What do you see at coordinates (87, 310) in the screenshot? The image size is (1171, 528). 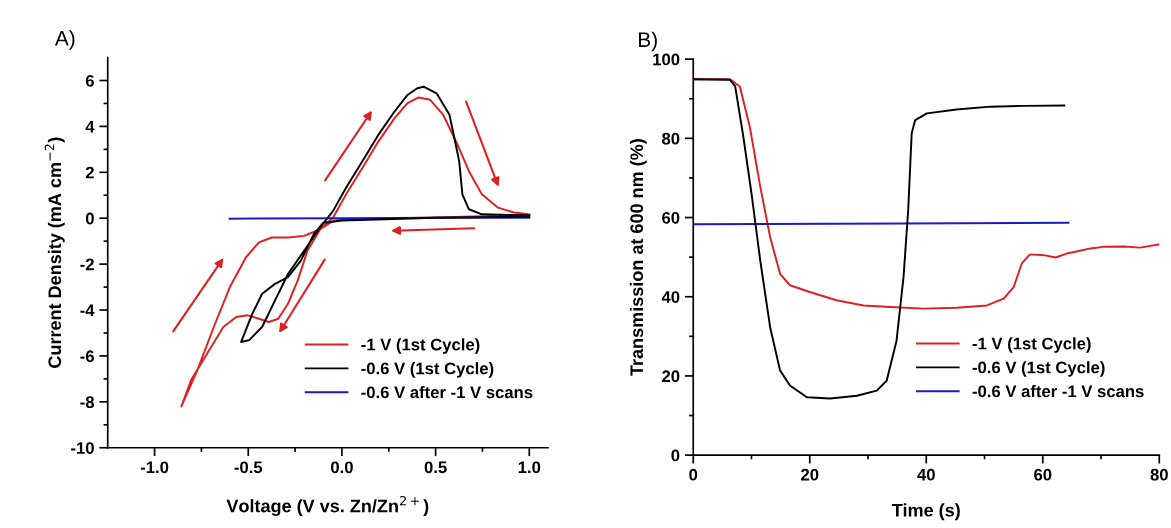 I see `y-tick-label: -4` at bounding box center [87, 310].